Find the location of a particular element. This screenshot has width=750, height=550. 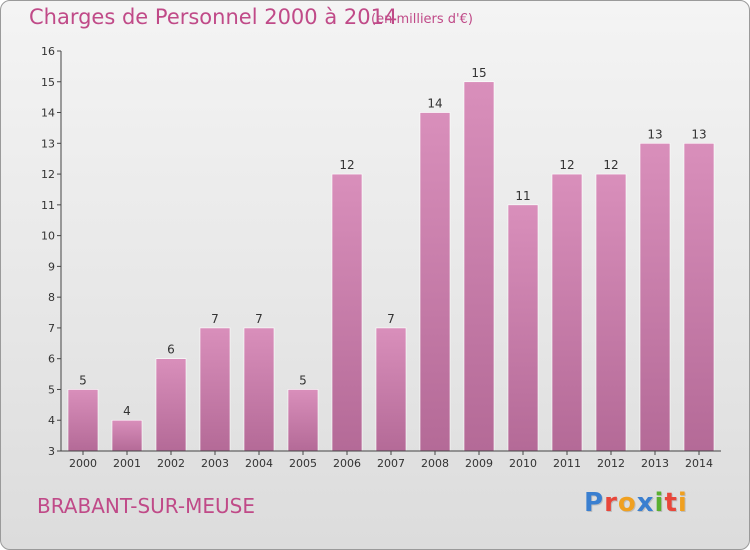

bar-value-label: 4 is located at coordinates (127, 411).